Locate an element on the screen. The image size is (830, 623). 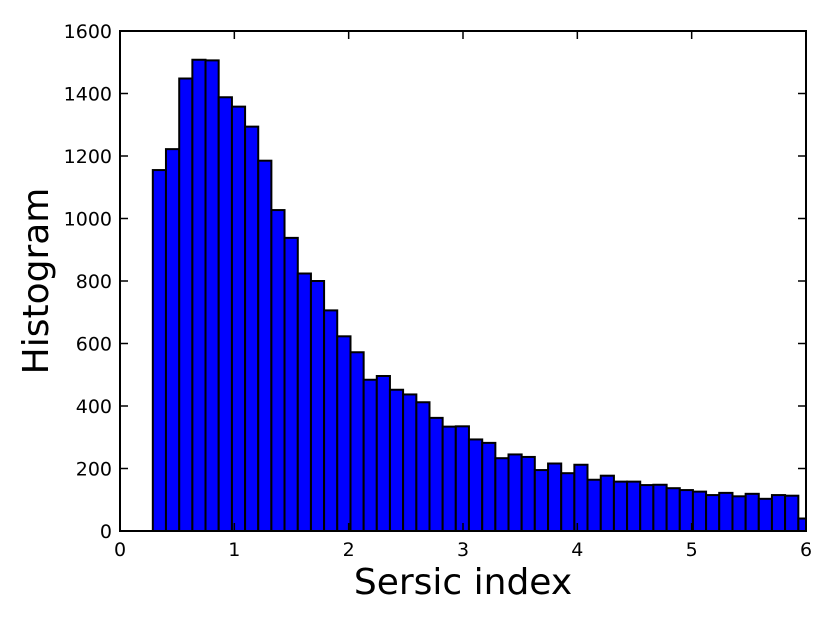
x-axis-title: Sersic index is located at coordinates (463, 582).